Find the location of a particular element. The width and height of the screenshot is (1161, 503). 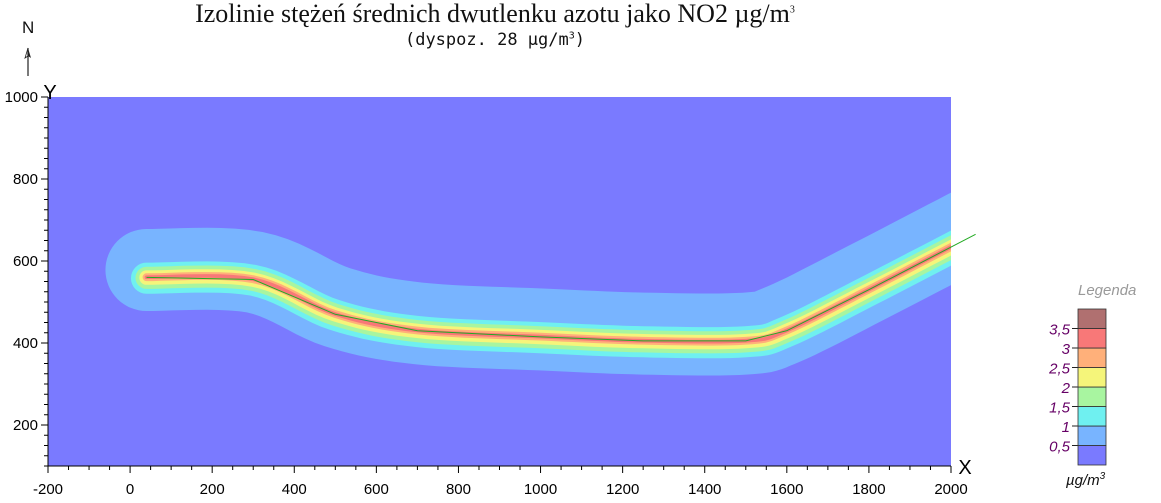

x-tick-label: 600 is located at coordinates (376, 489).